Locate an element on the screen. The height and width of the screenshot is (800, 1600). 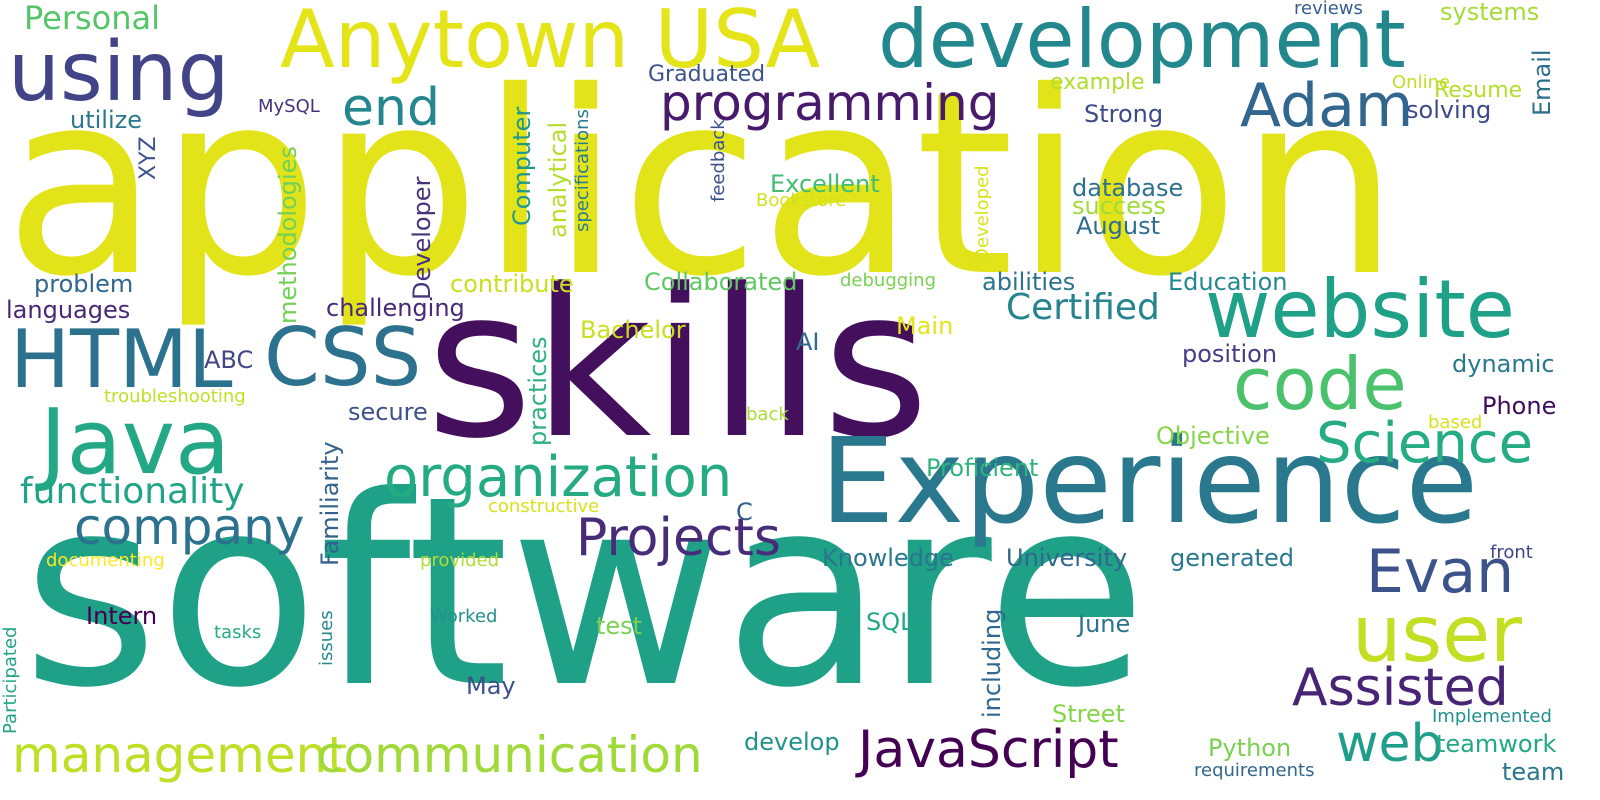
word-problem: problem is located at coordinates (84, 284).